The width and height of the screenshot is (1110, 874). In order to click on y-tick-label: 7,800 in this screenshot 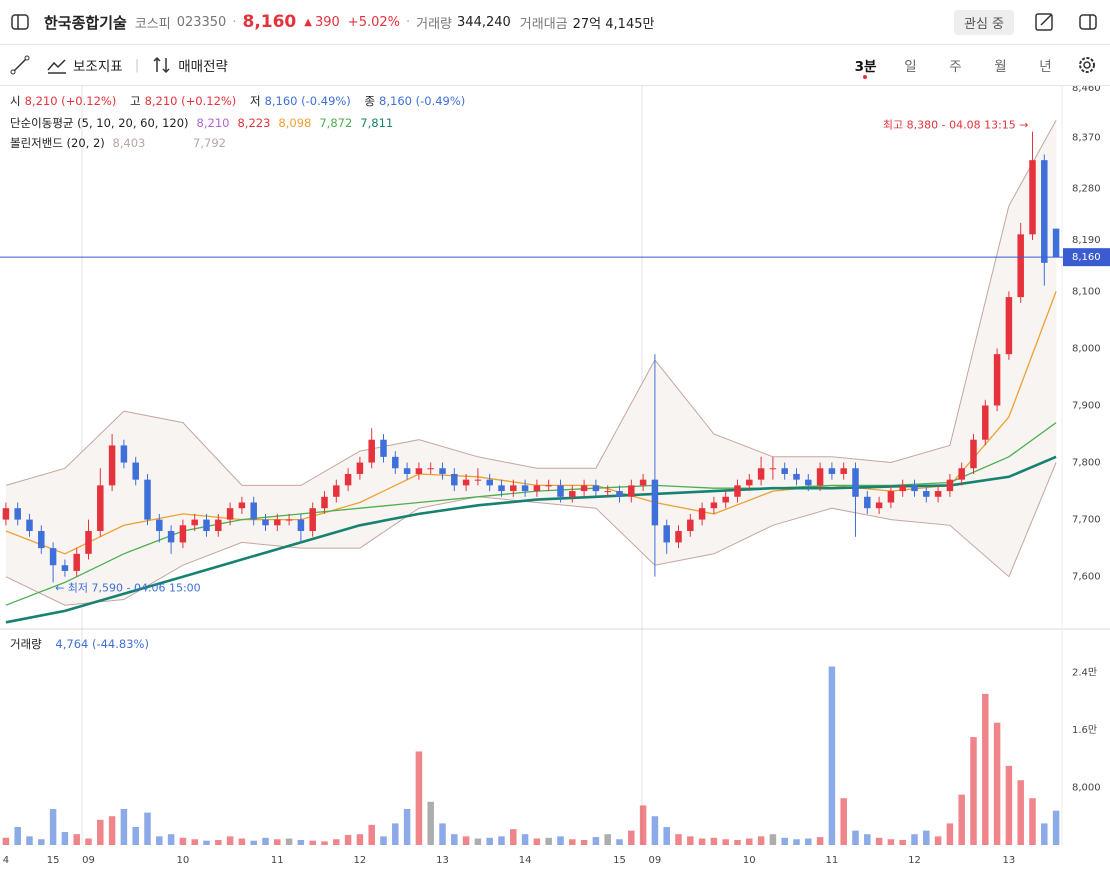, I will do `click(1086, 463)`.